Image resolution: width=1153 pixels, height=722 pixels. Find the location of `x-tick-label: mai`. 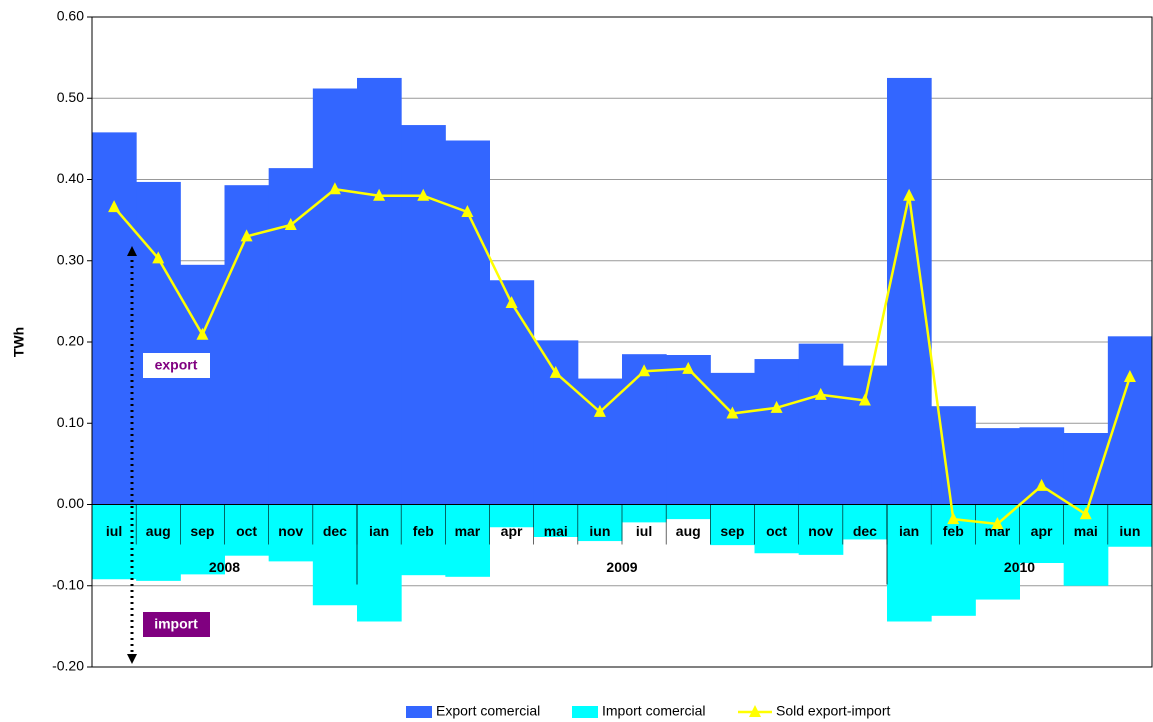

x-tick-label: mai is located at coordinates (556, 531).